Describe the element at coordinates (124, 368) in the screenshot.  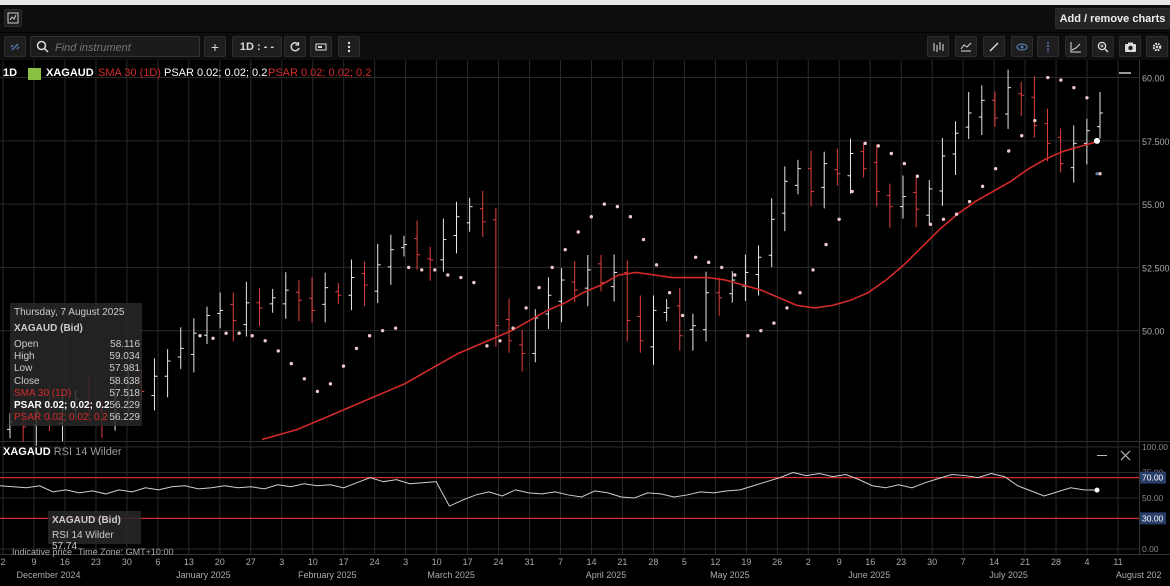
I see `info-value-low: 57.981` at that location.